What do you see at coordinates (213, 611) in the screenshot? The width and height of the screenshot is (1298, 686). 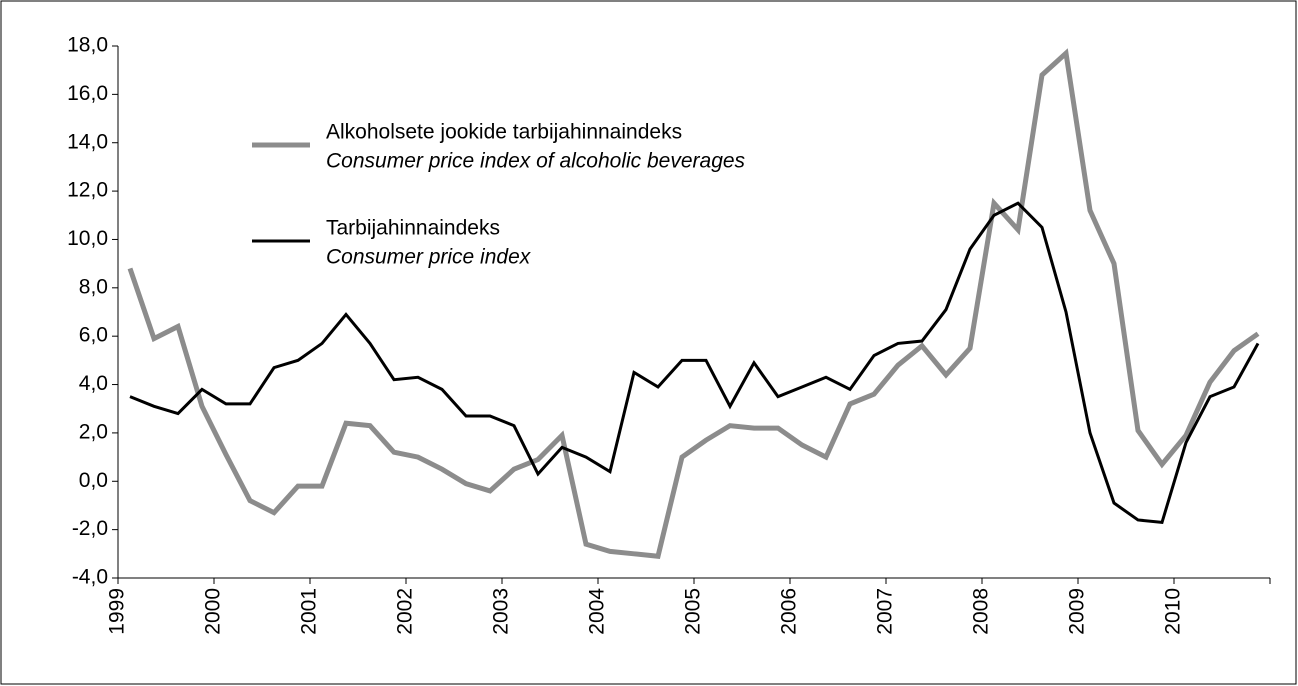 I see `x-tick-label: 2000` at bounding box center [213, 611].